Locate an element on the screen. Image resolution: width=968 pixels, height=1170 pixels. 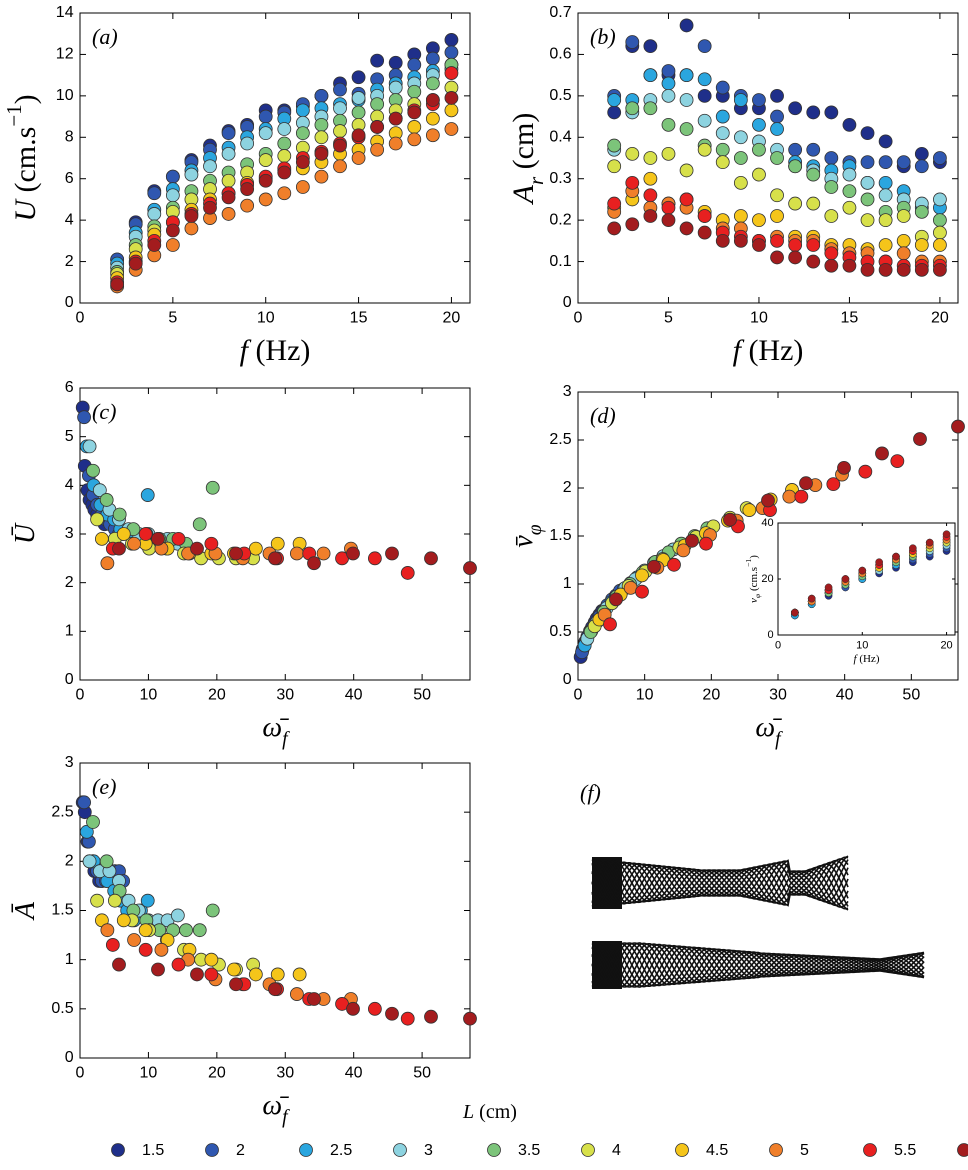
y-tick-label: 0 is located at coordinates (69, 1057).